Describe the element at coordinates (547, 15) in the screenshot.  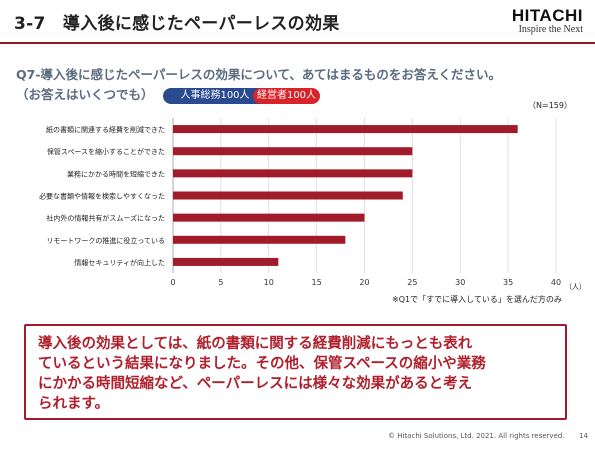
I see `brand-name: HITACHI` at that location.